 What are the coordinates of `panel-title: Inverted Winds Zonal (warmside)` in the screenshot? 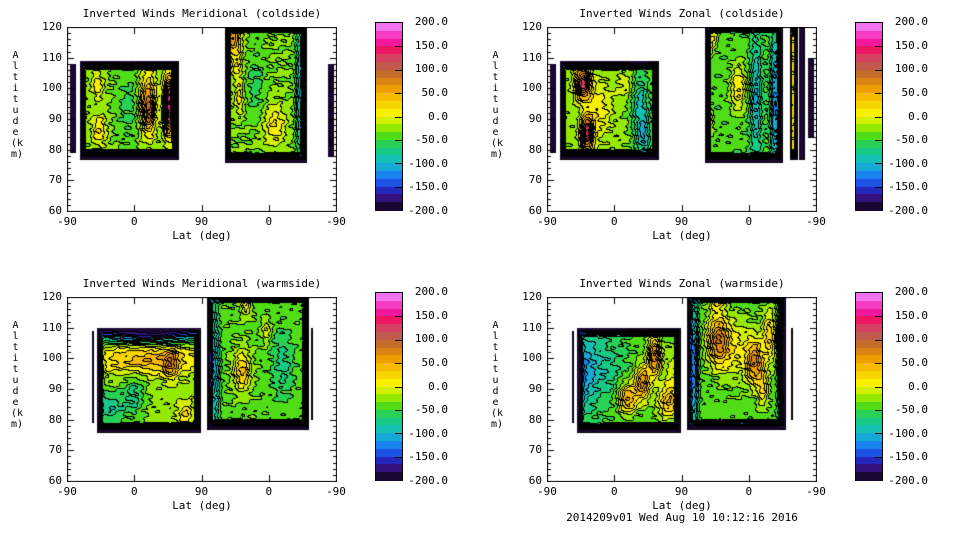 It's located at (682, 283).